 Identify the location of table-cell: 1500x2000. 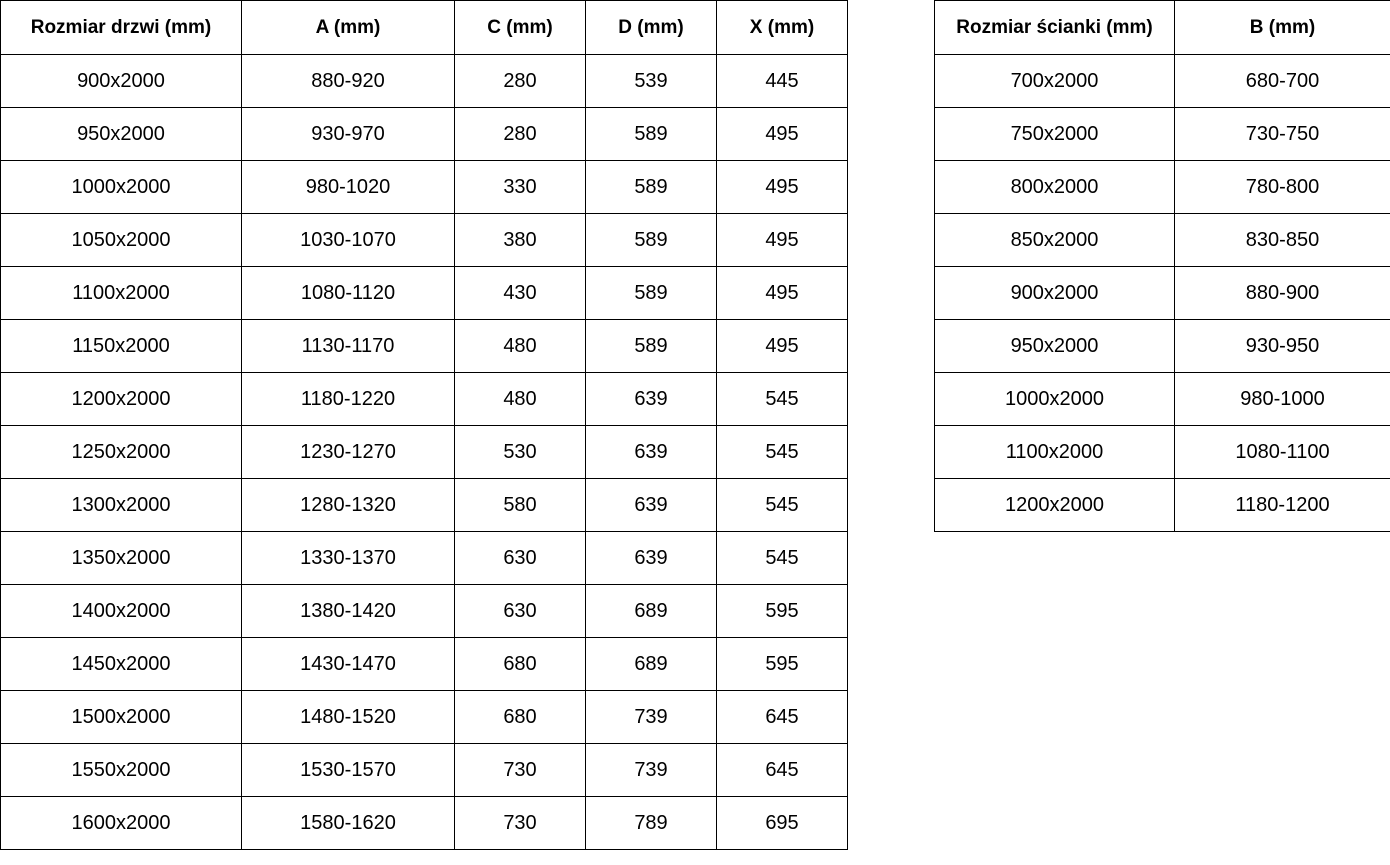
(121, 717).